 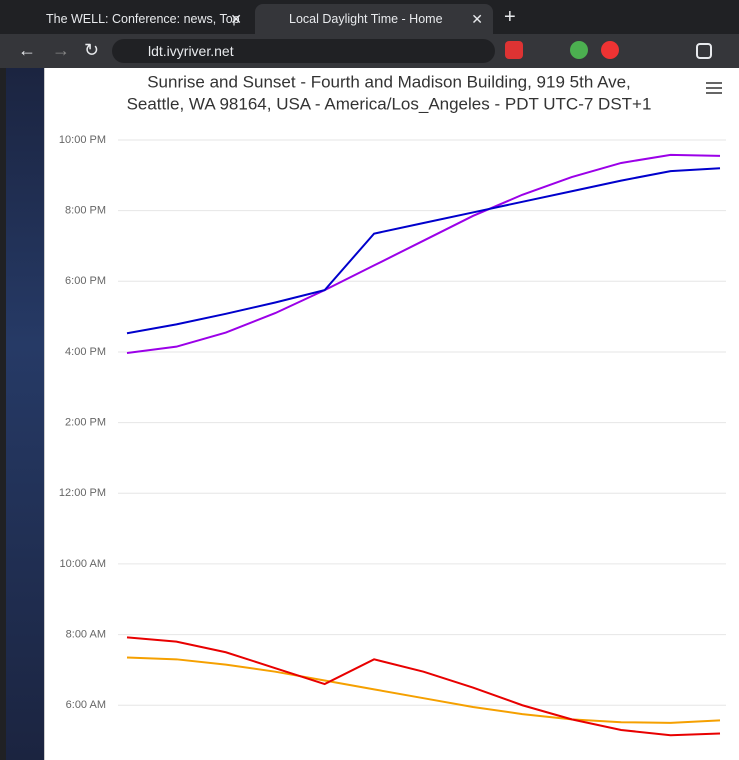 I want to click on address-bar: ldt.ivyriver.net, so click(x=303, y=51).